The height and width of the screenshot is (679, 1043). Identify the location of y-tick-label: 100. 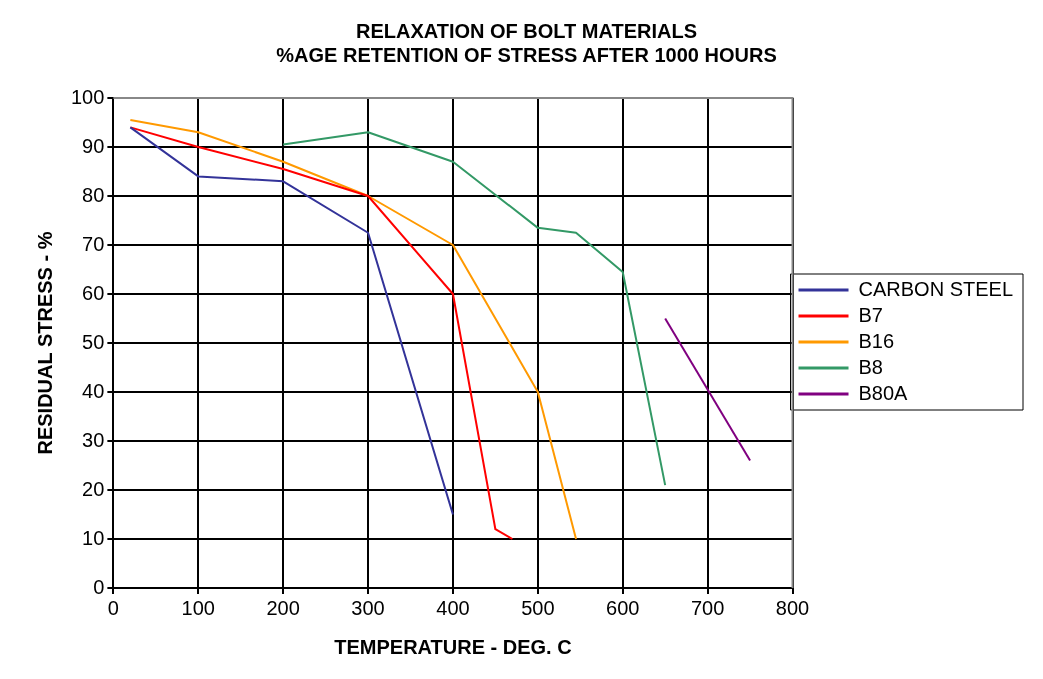
(87, 96).